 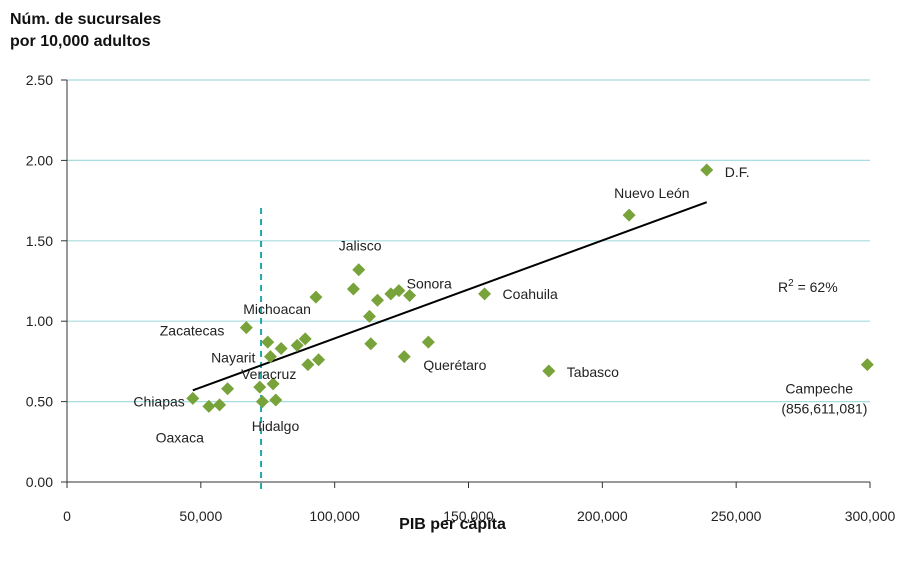 I want to click on y-tick-label: 2.50, so click(x=39, y=80).